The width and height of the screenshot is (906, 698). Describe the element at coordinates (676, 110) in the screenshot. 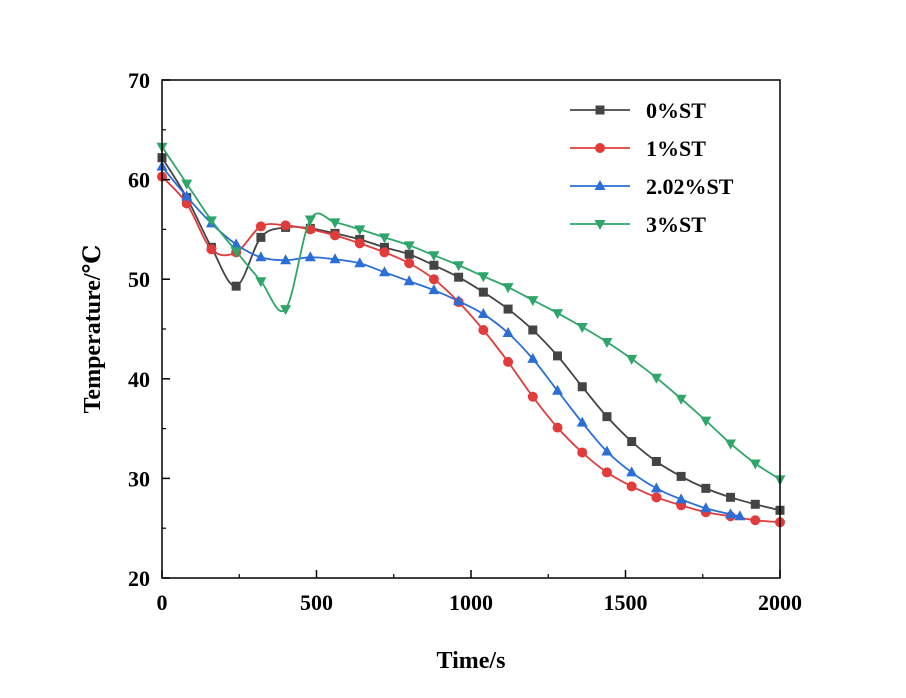

I see `legend-label-0-st: 0%ST` at that location.